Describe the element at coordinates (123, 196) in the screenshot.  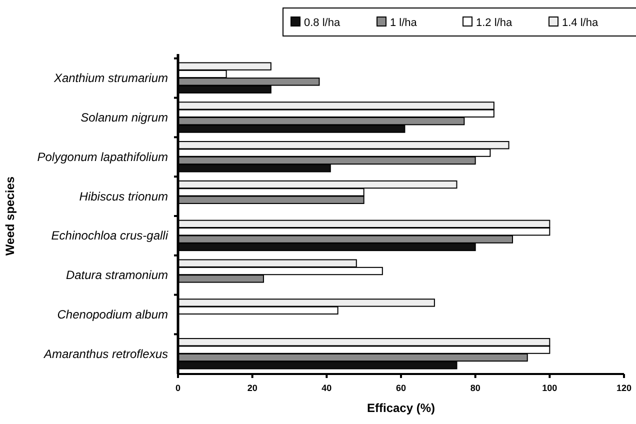
I see `y-tick-label: Hibiscus trionum` at that location.